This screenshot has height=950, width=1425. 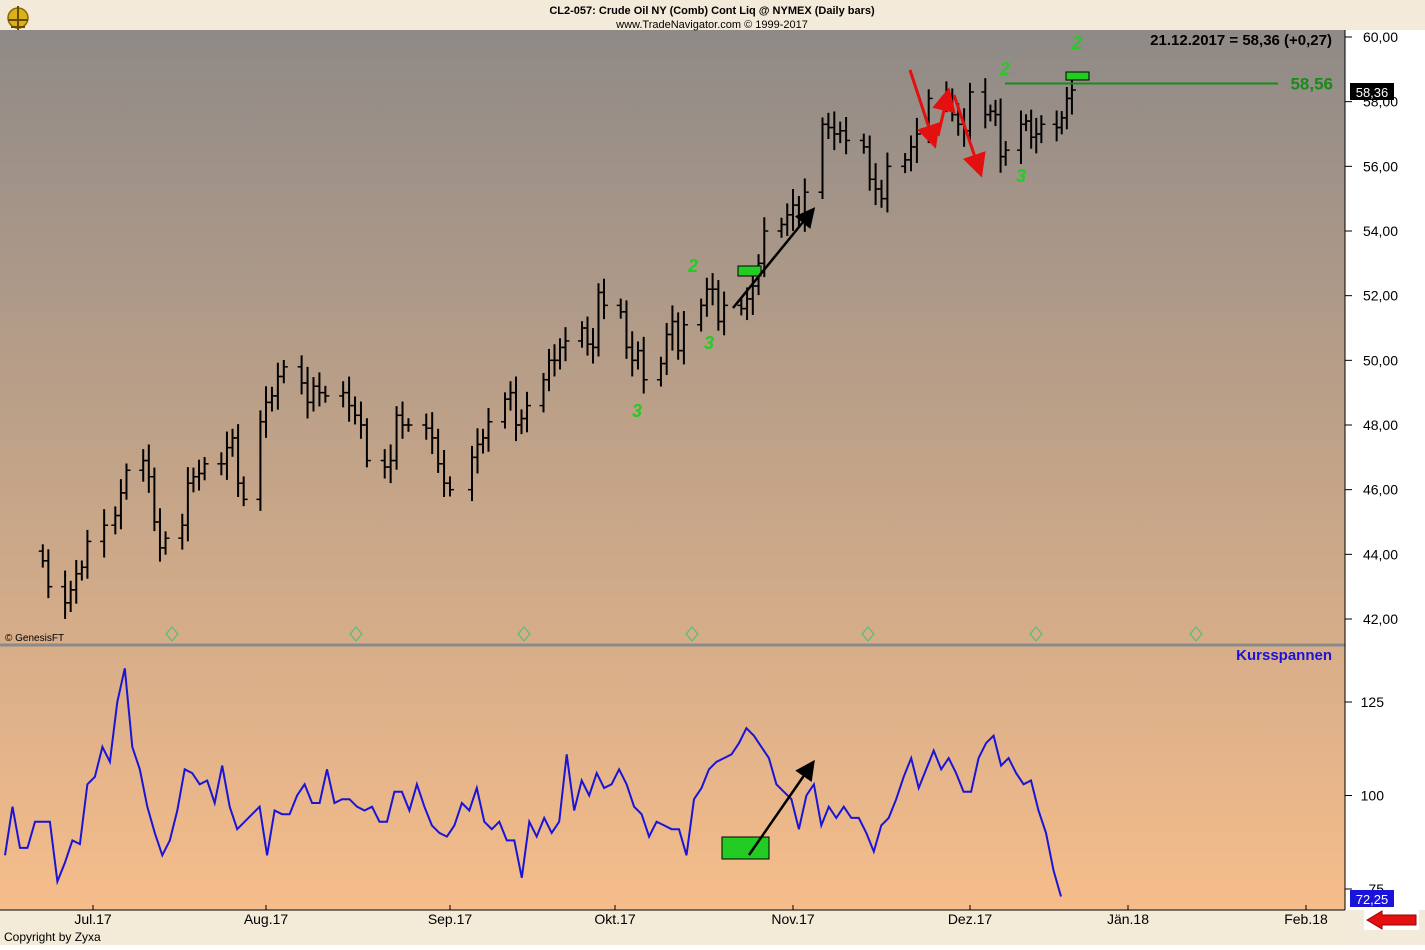 I want to click on price-tag: 58,36, so click(x=1372, y=92).